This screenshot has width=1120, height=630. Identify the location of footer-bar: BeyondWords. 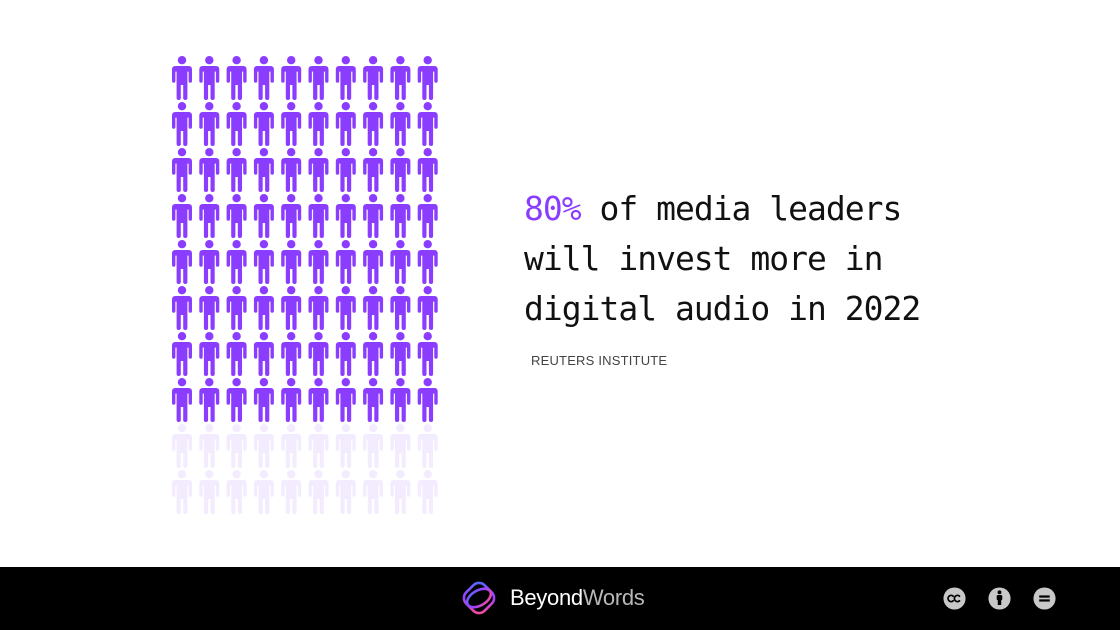
(560, 598).